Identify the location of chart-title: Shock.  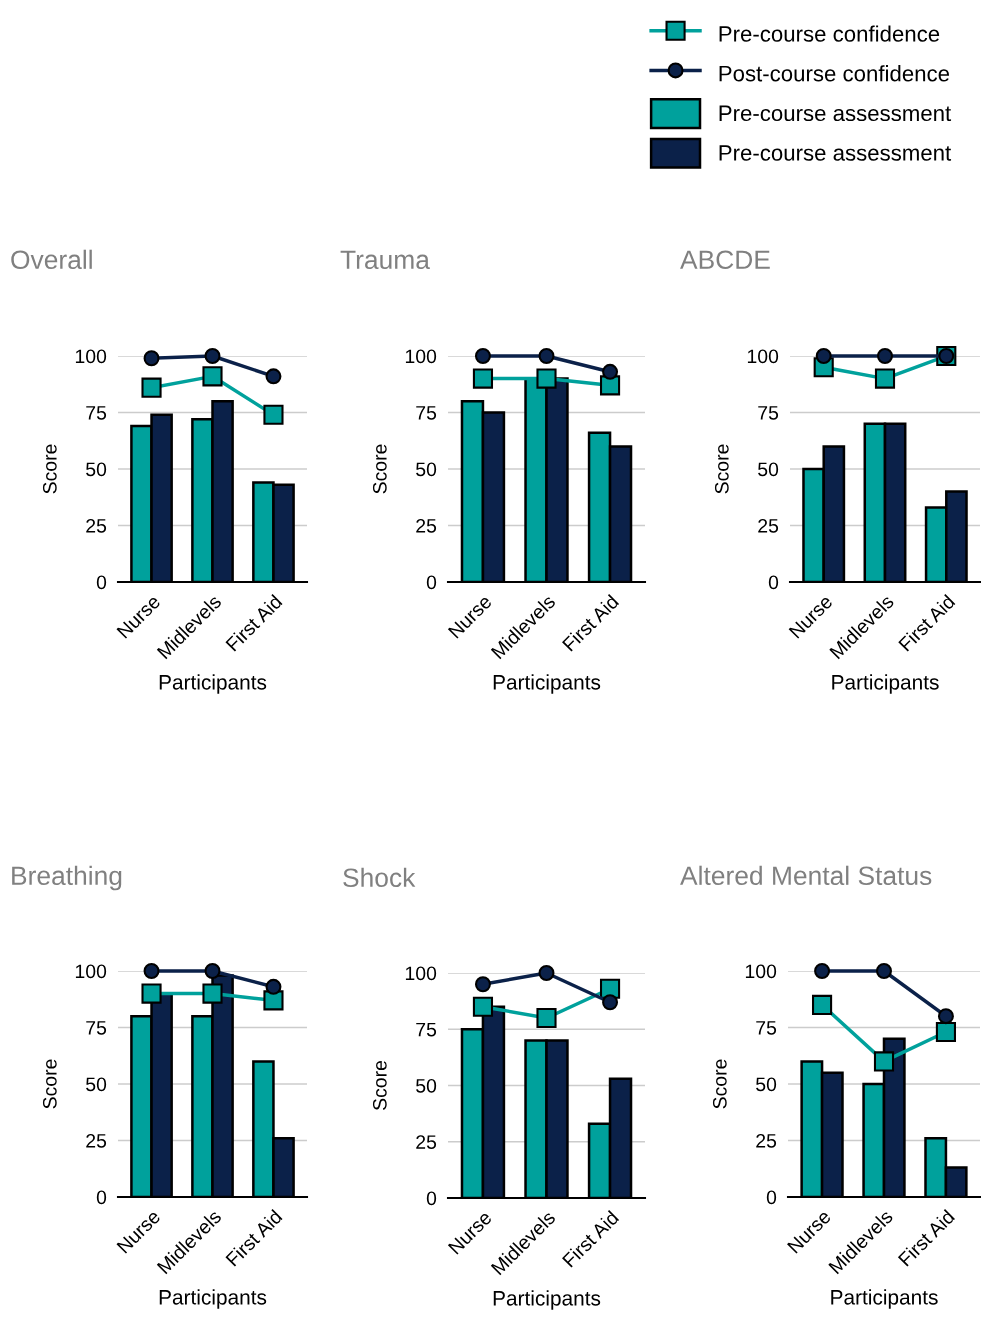
(379, 877).